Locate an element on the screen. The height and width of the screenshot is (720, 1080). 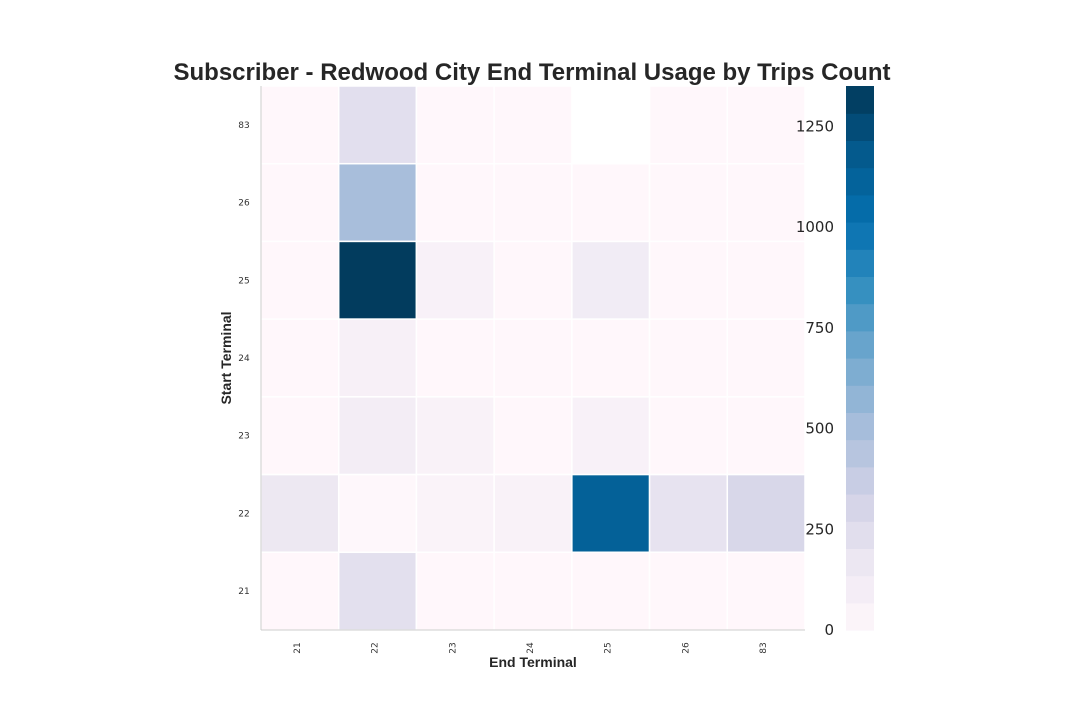
y-tick-label: 25 is located at coordinates (243, 281).